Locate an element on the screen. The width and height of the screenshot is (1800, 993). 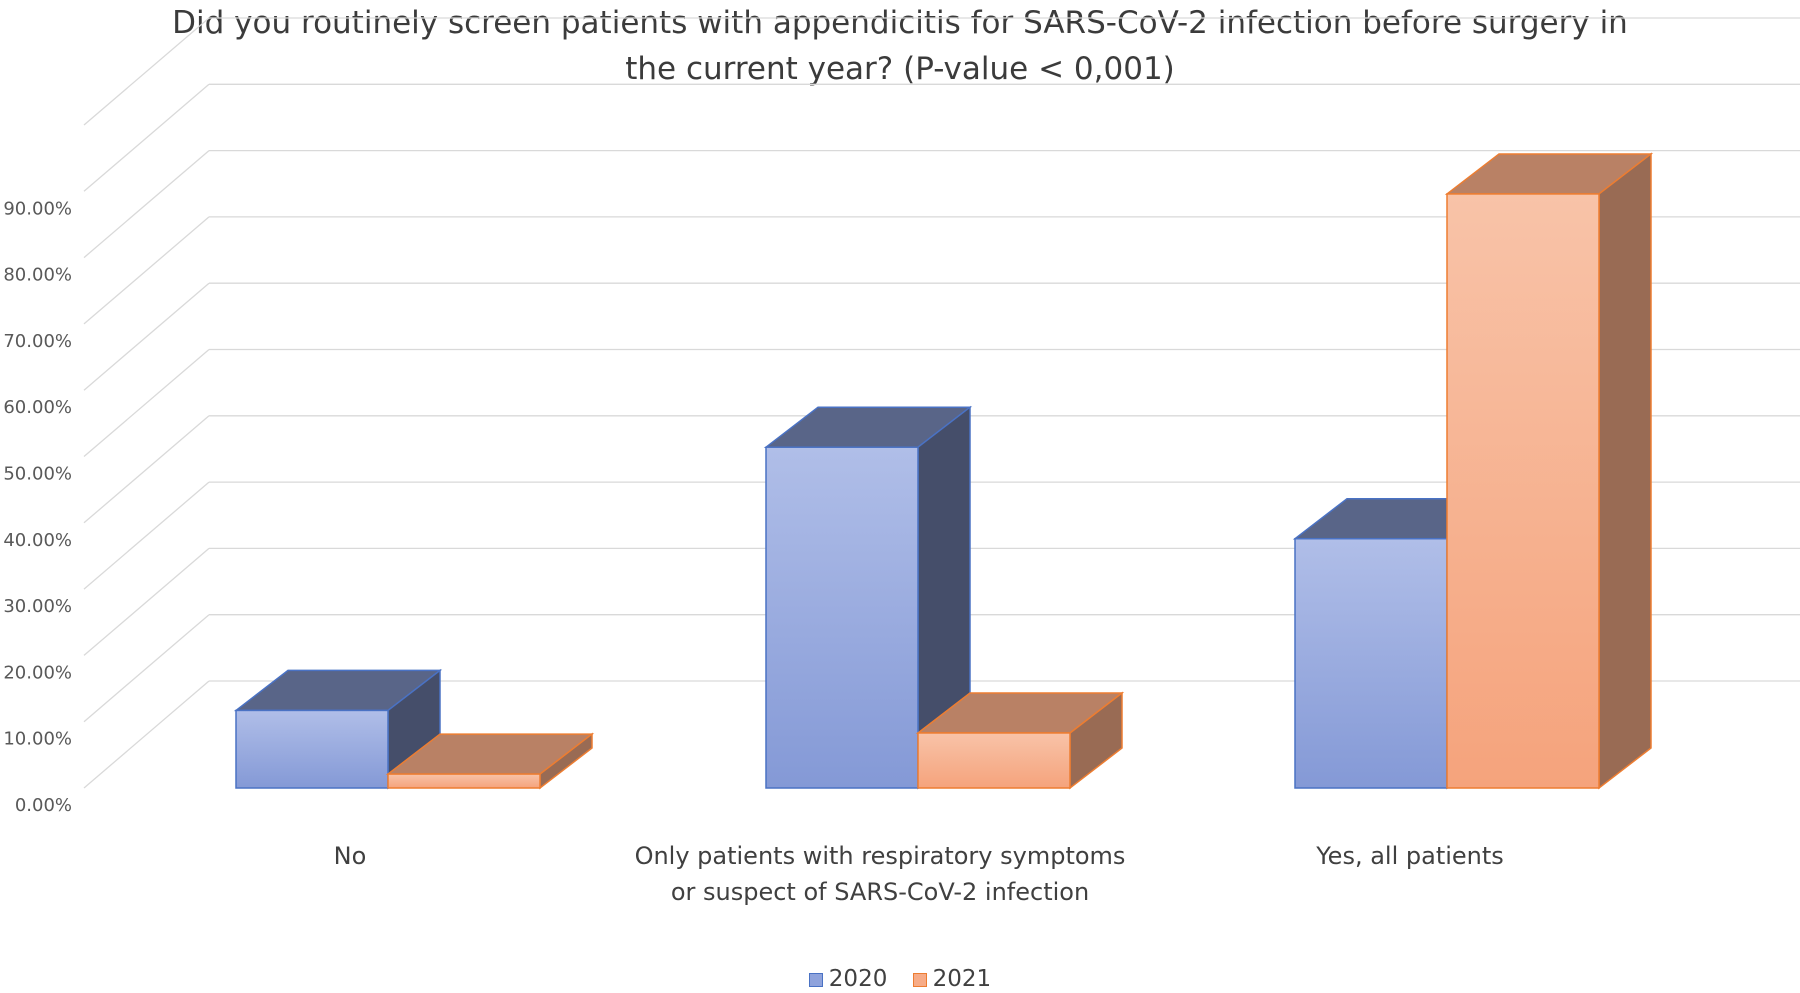
legend-item-2020: 2020 is located at coordinates (848, 979).